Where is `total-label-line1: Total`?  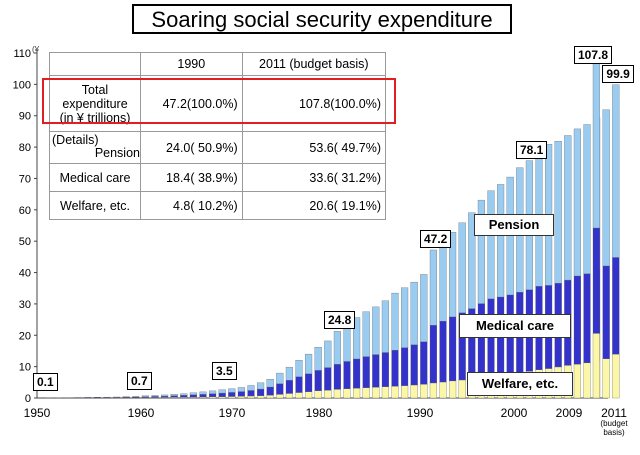 total-label-line1: Total is located at coordinates (95, 89).